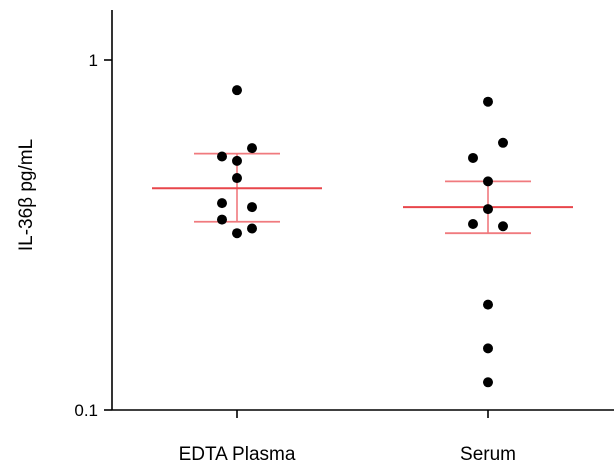 The height and width of the screenshot is (472, 616). What do you see at coordinates (26, 195) in the screenshot?
I see `y-axis-title: IL-36β pg/mL` at bounding box center [26, 195].